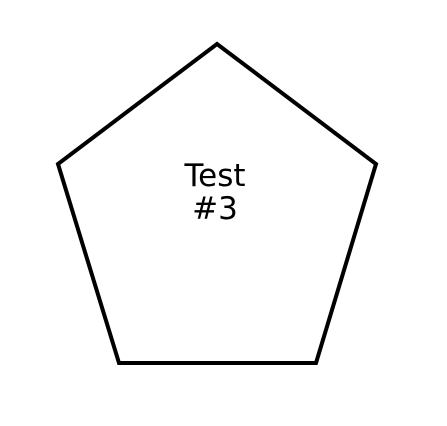 This screenshot has height=426, width=447. Describe the element at coordinates (215, 176) in the screenshot. I see `label-line-1: Test` at that location.